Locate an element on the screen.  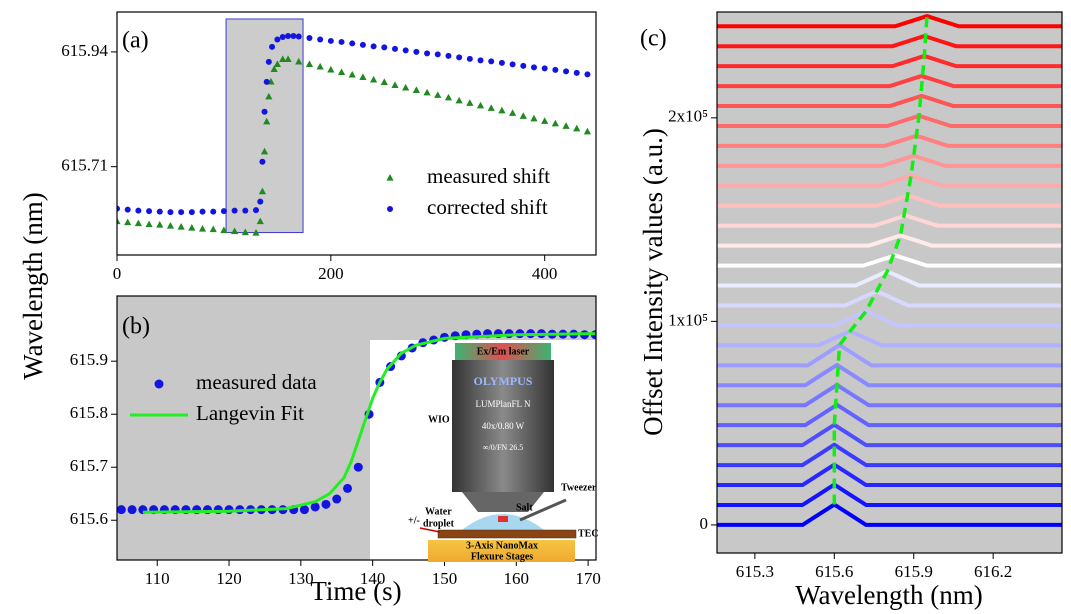
x-tick-label: 200 is located at coordinates (331, 273).